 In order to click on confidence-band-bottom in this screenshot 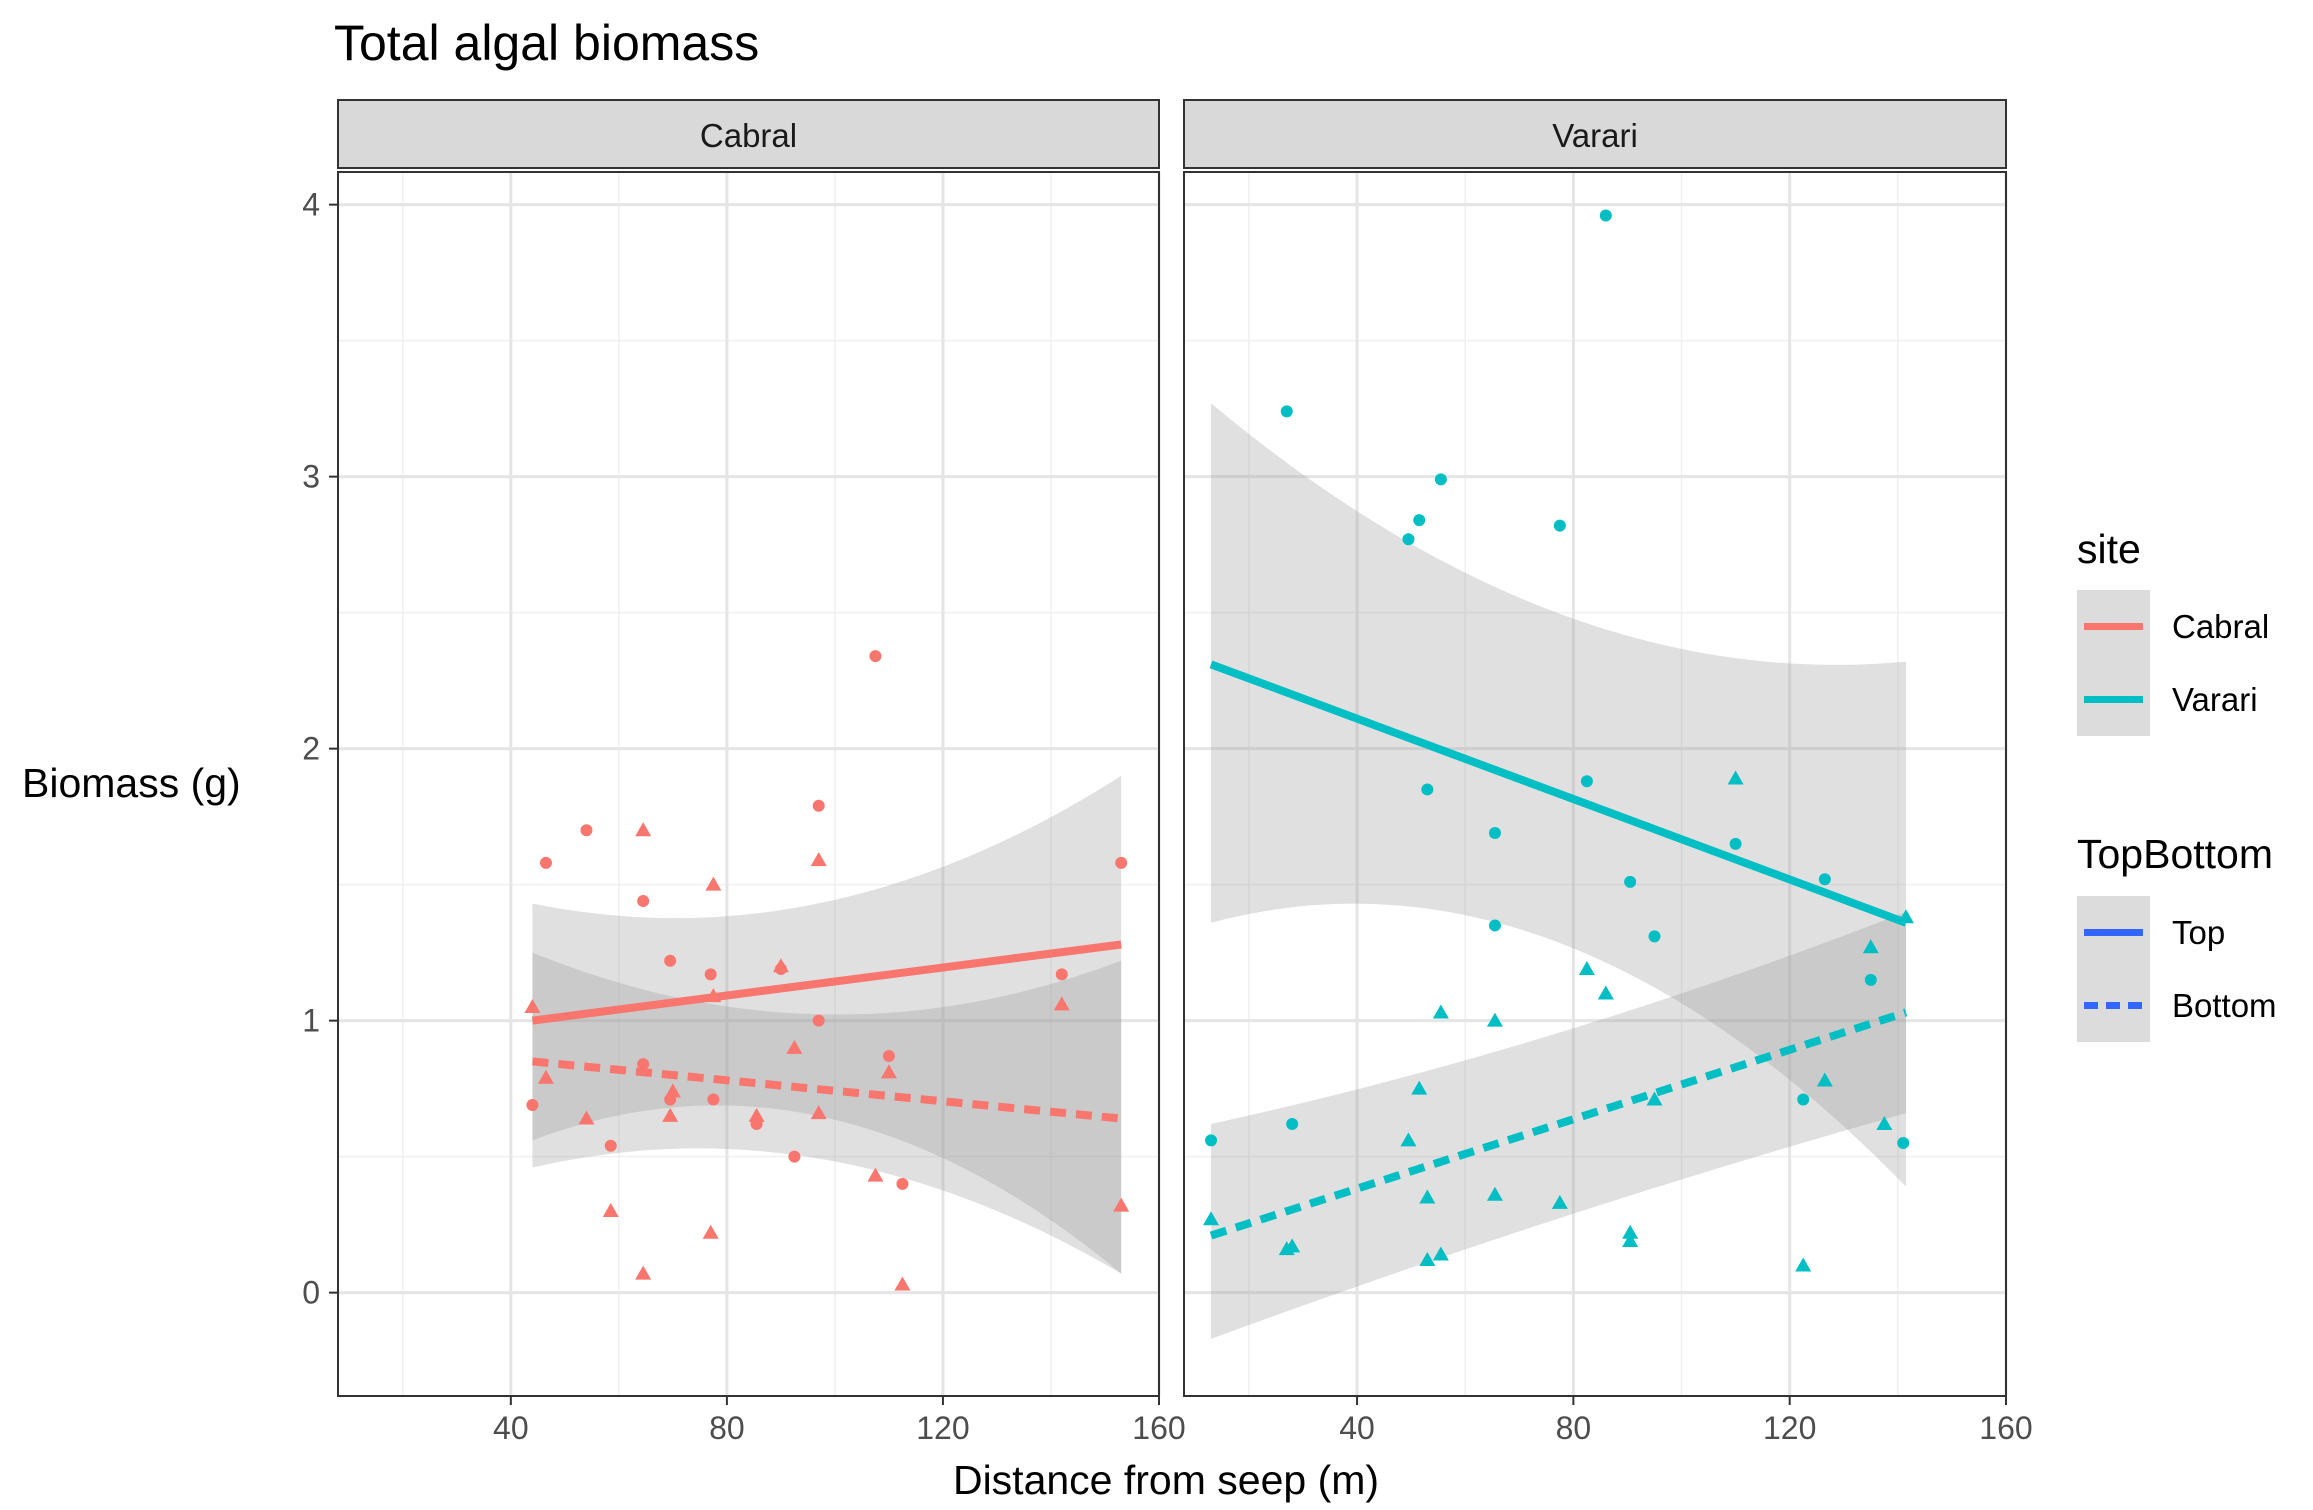, I will do `click(827, 1113)`.